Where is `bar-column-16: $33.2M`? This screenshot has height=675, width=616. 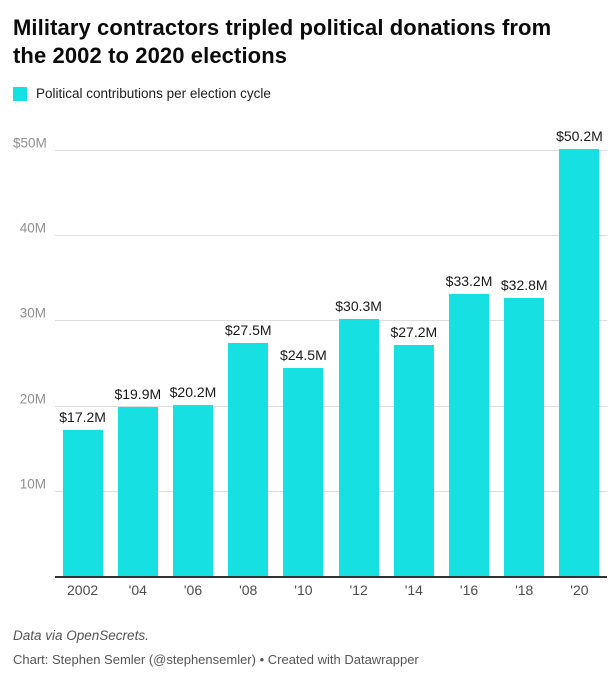 bar-column-16: $33.2M is located at coordinates (468, 353).